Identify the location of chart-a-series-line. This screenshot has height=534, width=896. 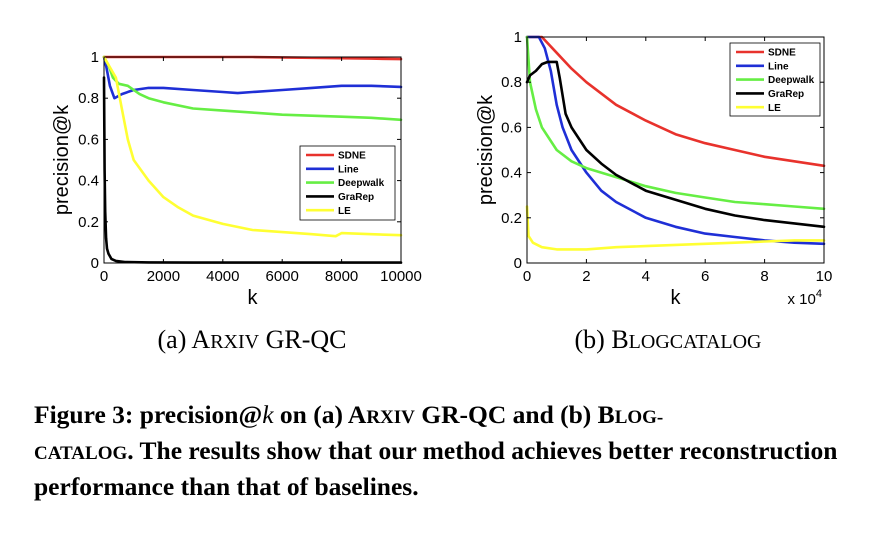
(252, 77).